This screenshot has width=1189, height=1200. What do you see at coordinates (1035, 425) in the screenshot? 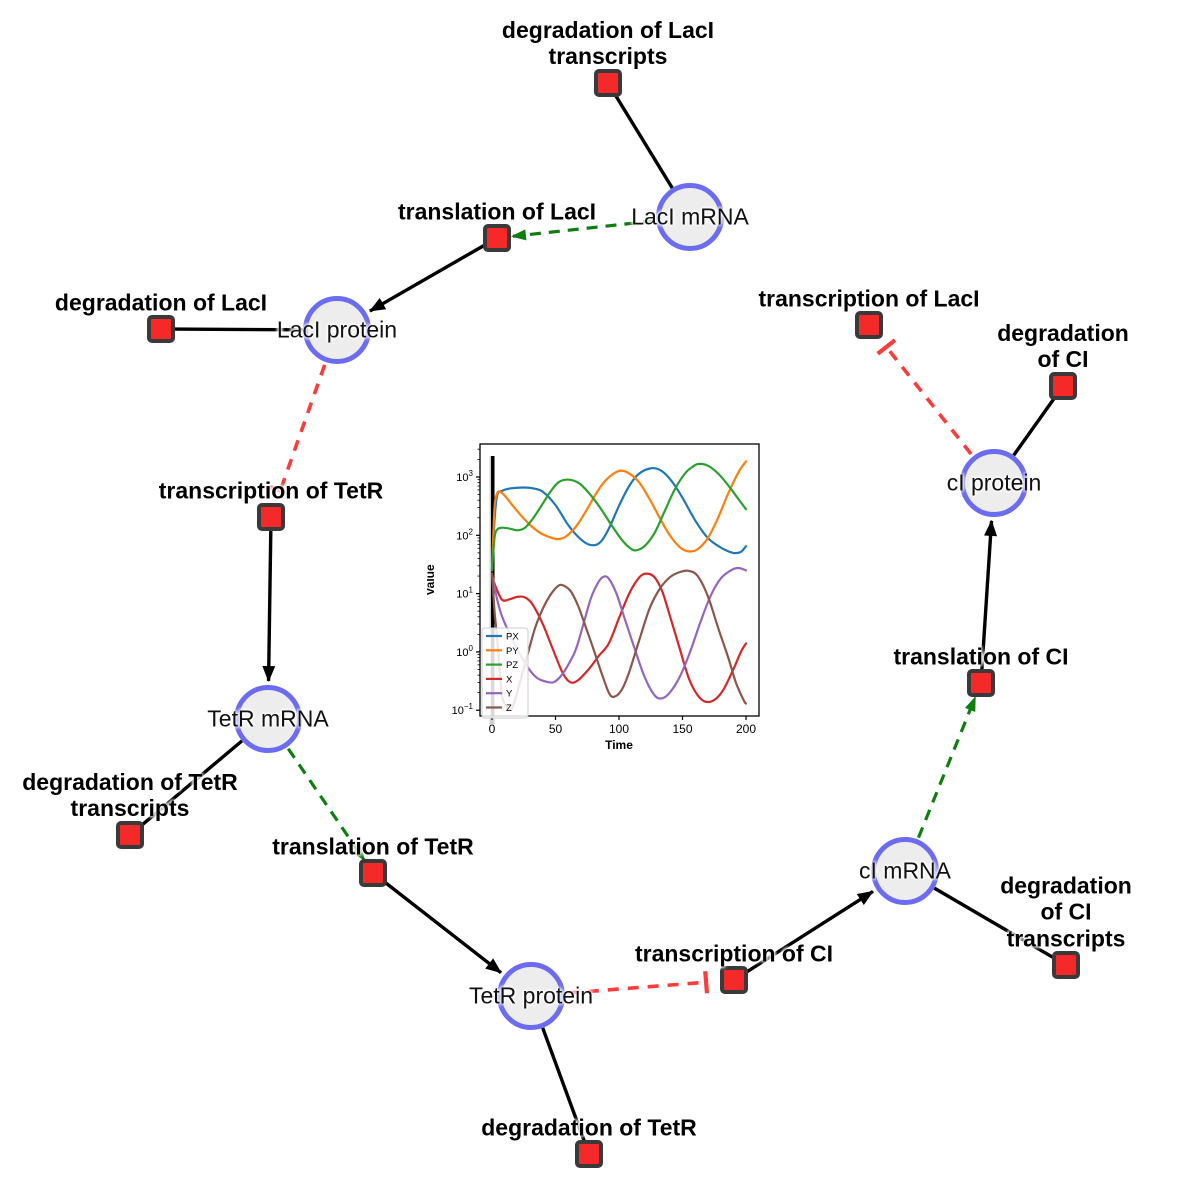
I see `edge-ci_protein-deg_ci` at bounding box center [1035, 425].